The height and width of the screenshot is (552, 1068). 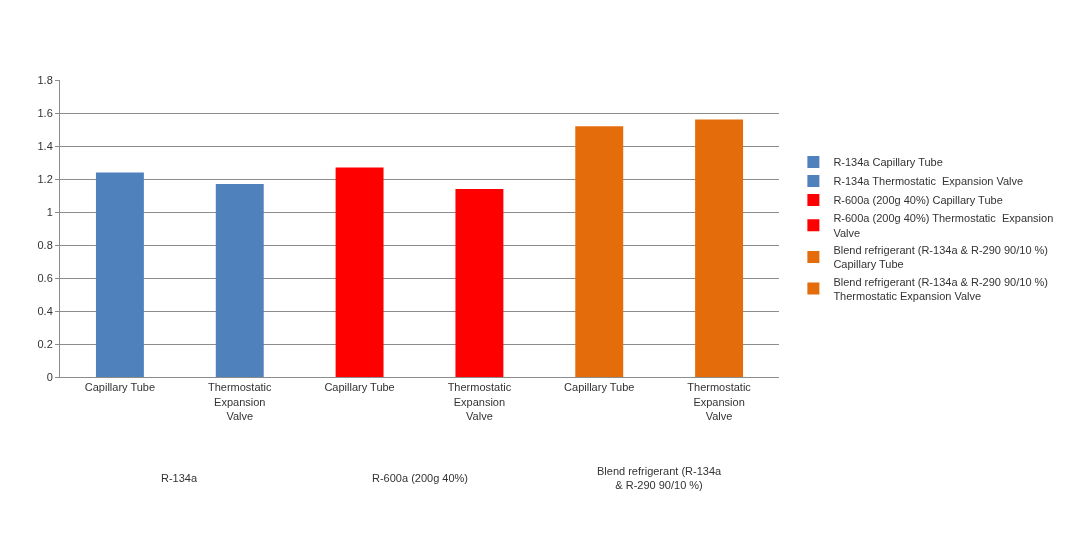 I want to click on text: Blend refrigerant (R-134a & R-290 90/10 %), so click(x=659, y=478).